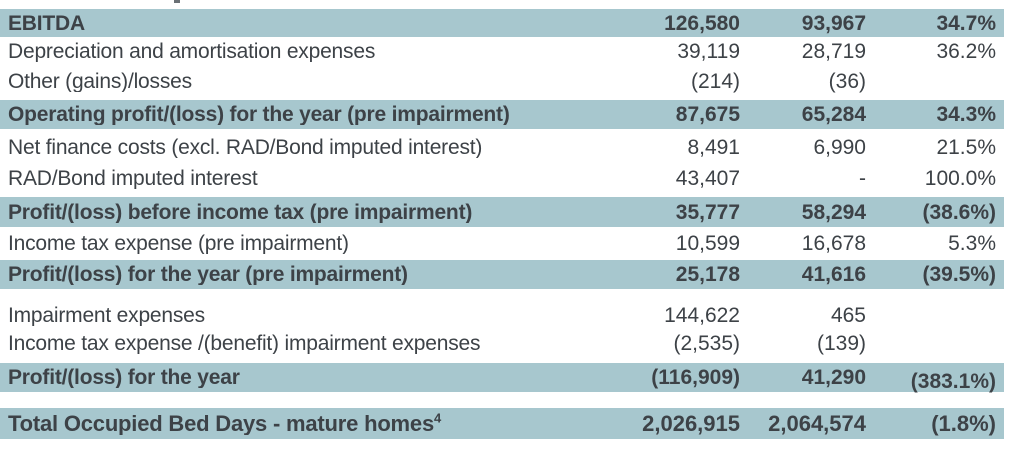  What do you see at coordinates (841, 343) in the screenshot?
I see `row-value-col2: (139)` at bounding box center [841, 343].